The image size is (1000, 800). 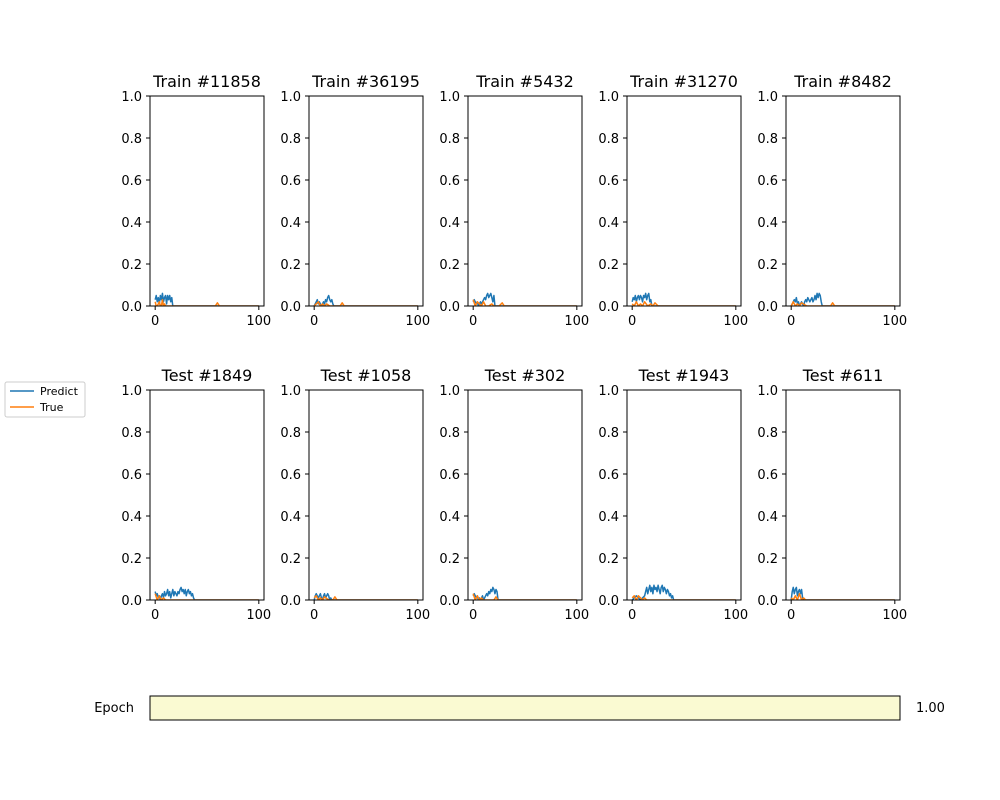 What do you see at coordinates (684, 375) in the screenshot?
I see `subplot-title: Test #1943` at bounding box center [684, 375].